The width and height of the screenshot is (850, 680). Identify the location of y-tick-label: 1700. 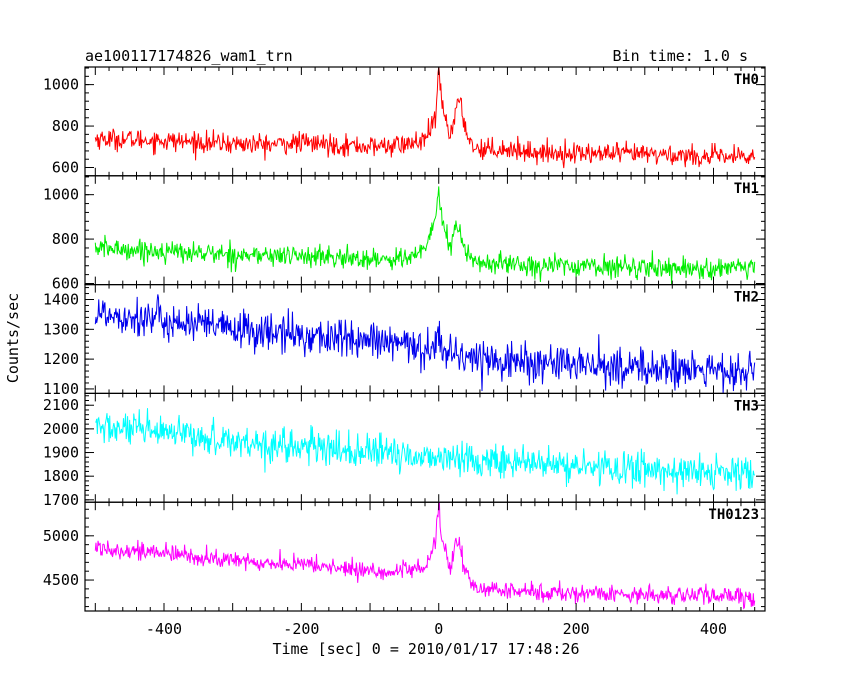
(61, 500).